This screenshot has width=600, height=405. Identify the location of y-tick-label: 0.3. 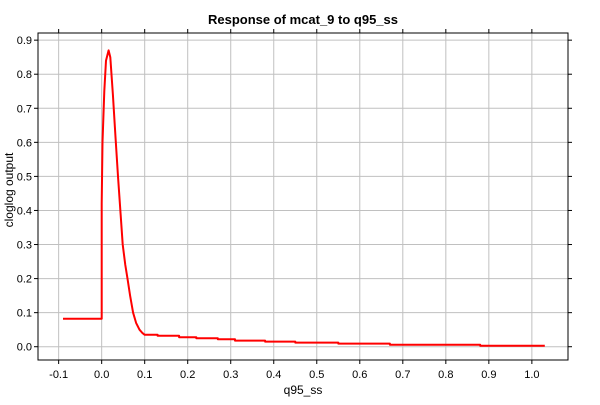
(24, 246).